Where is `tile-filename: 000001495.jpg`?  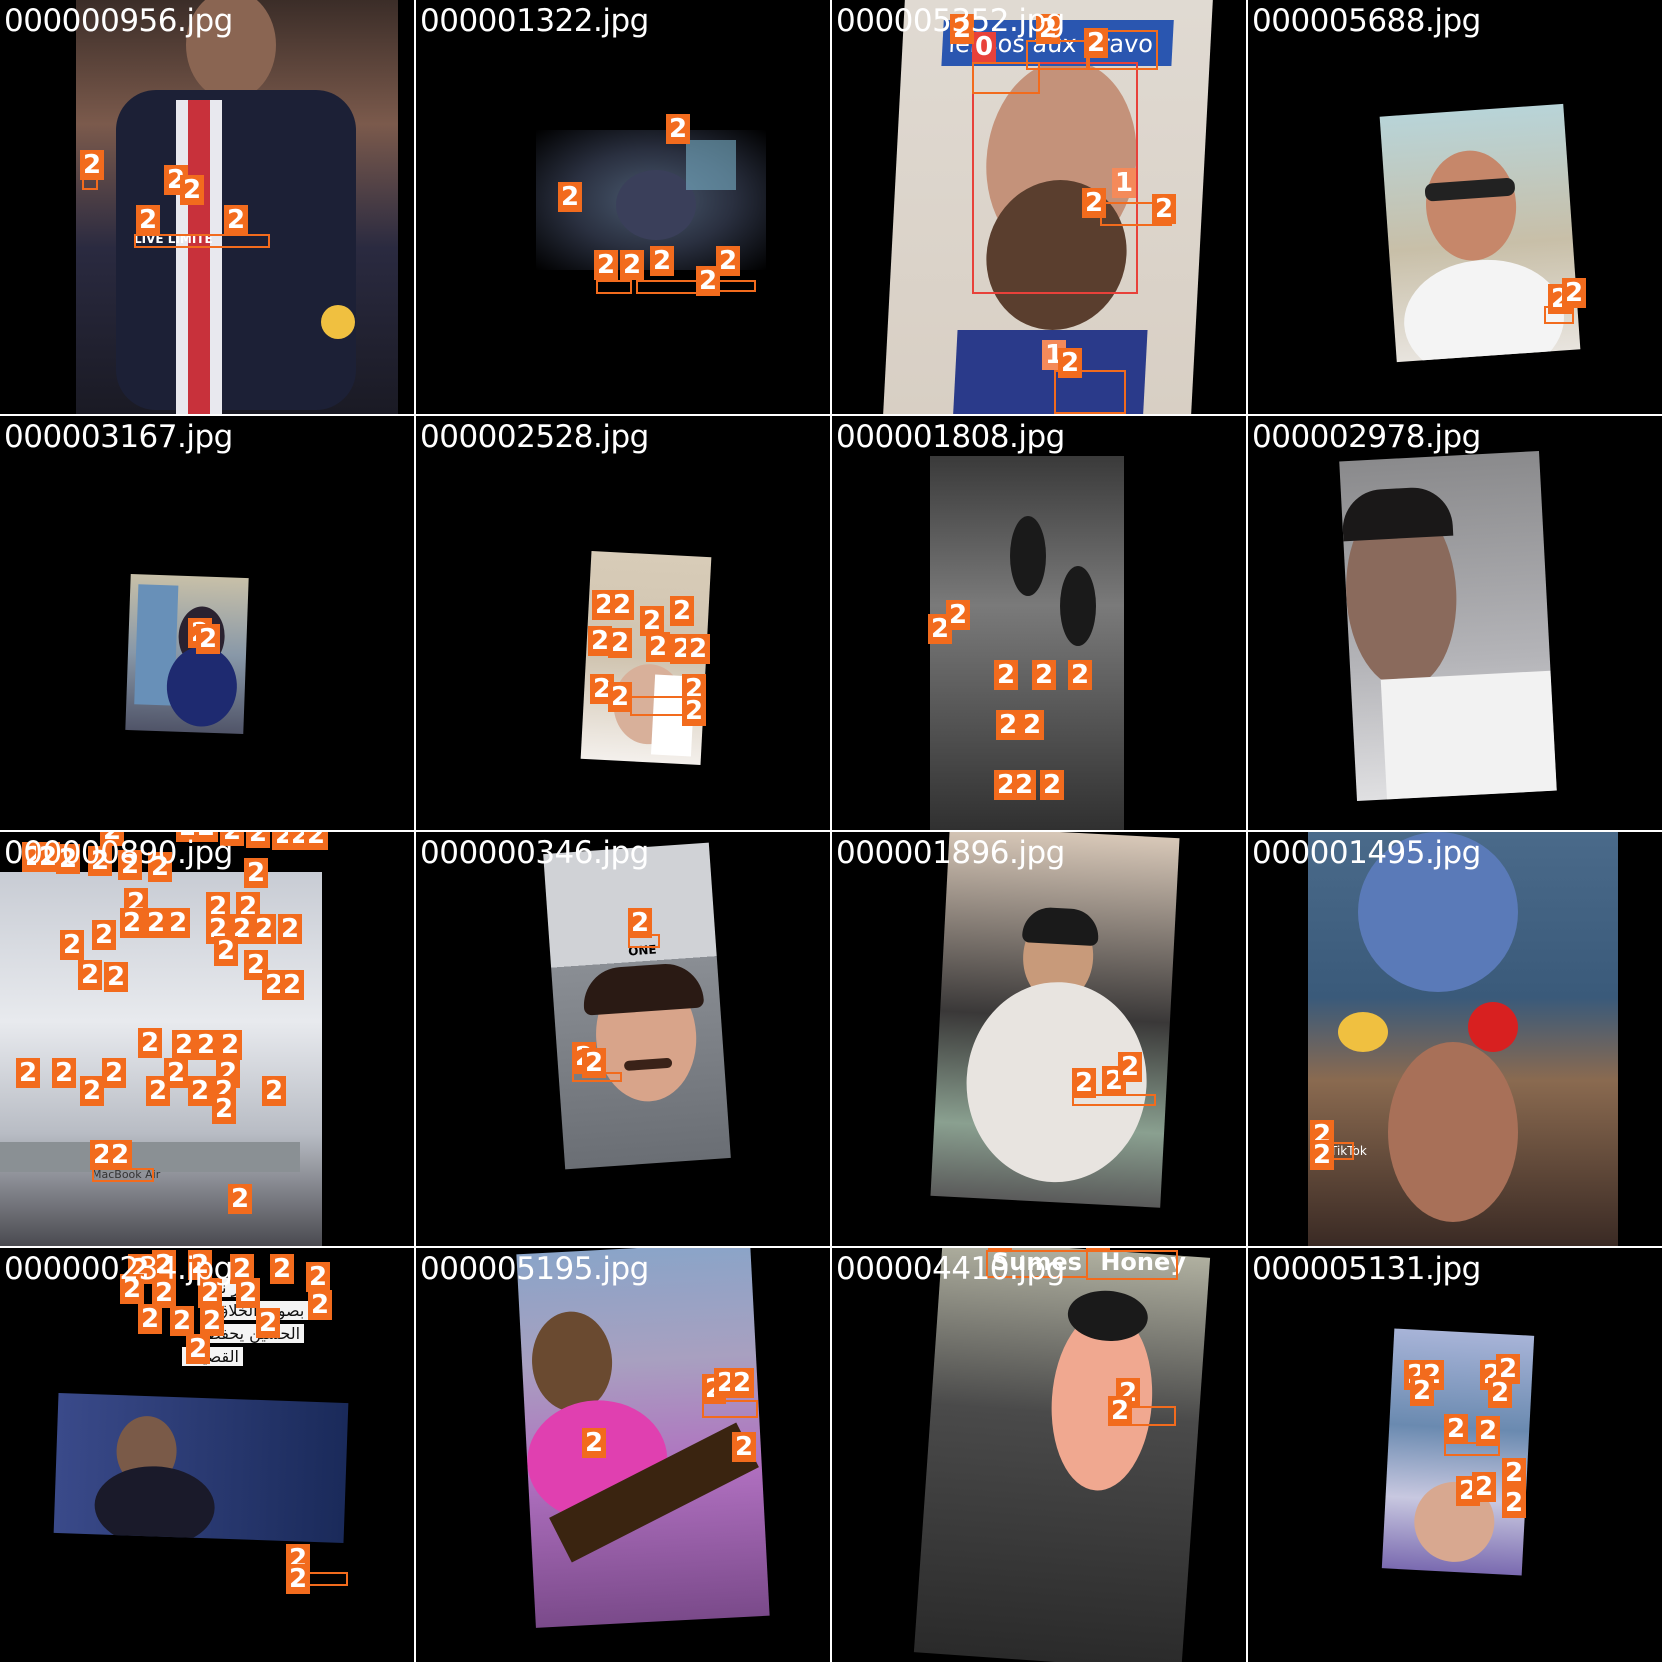
tile-filename: 000001495.jpg is located at coordinates (1366, 853).